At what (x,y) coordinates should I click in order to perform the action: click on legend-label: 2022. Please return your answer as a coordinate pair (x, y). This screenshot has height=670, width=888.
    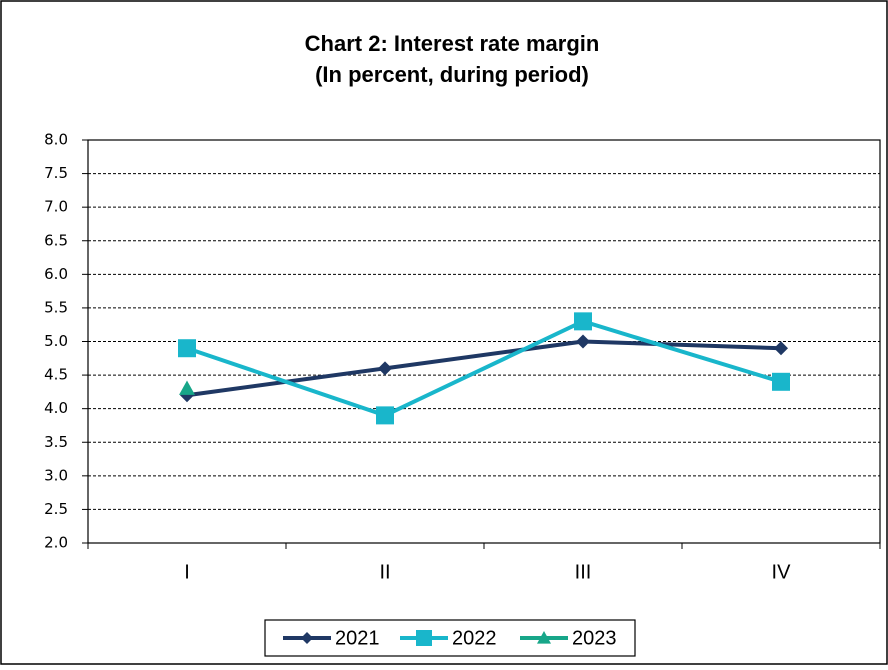
    Looking at the image, I should click on (474, 638).